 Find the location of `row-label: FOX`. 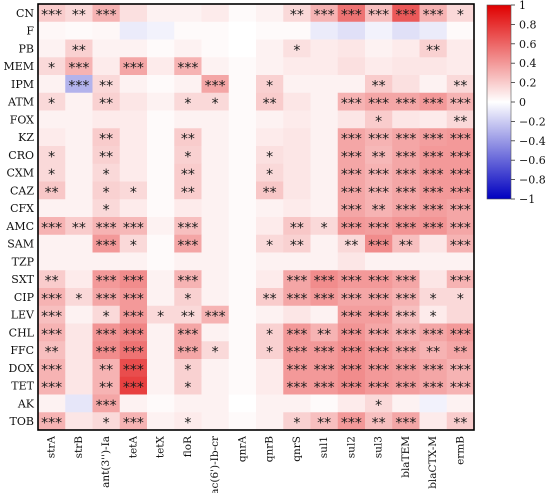

row-label: FOX is located at coordinates (22, 119).